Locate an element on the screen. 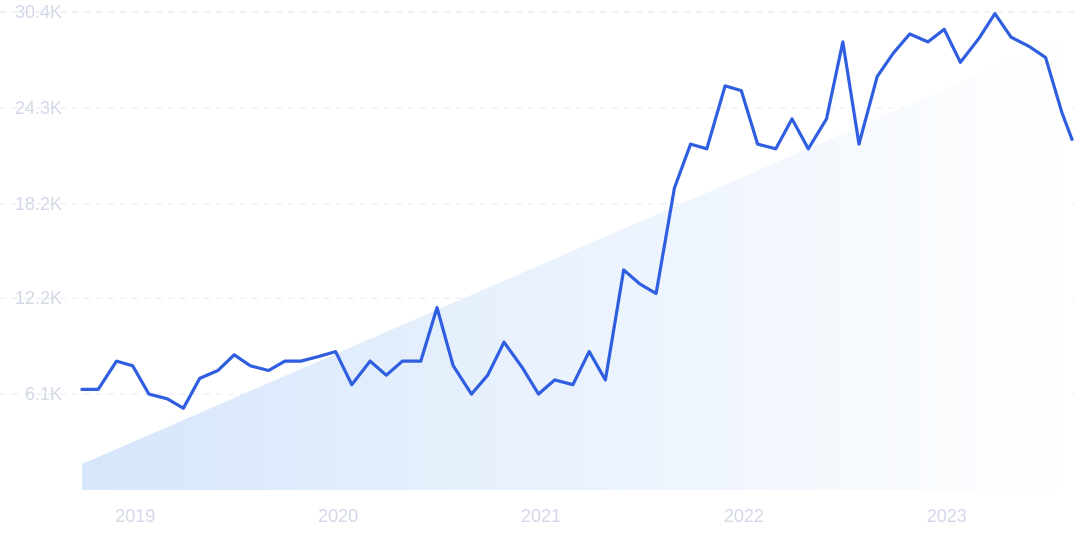  x-tick-label-0: 2019 is located at coordinates (135, 516).